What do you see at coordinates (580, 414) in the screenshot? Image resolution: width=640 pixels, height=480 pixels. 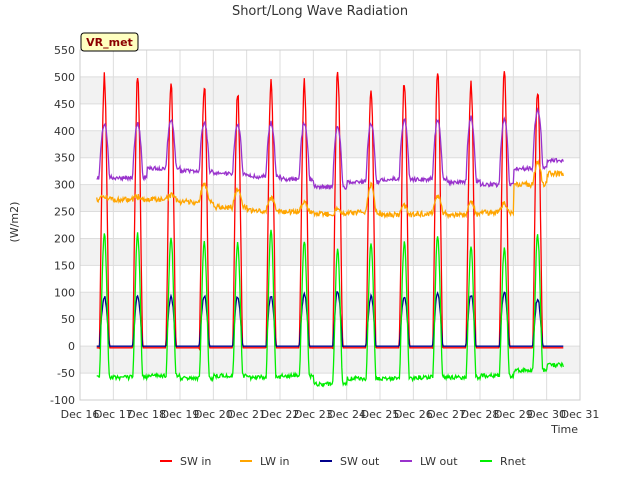 I see `x-tick-label: Dec 31` at bounding box center [580, 414].